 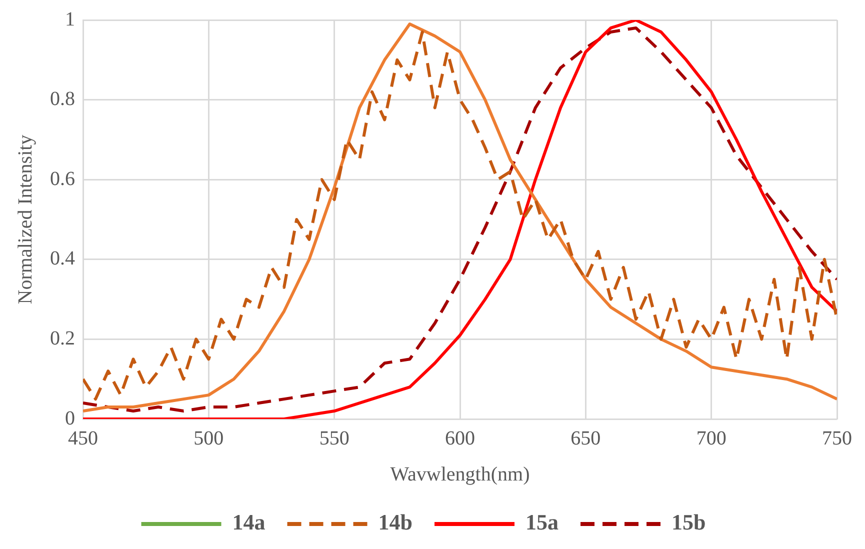 I want to click on legend-label: 14a, so click(x=249, y=522).